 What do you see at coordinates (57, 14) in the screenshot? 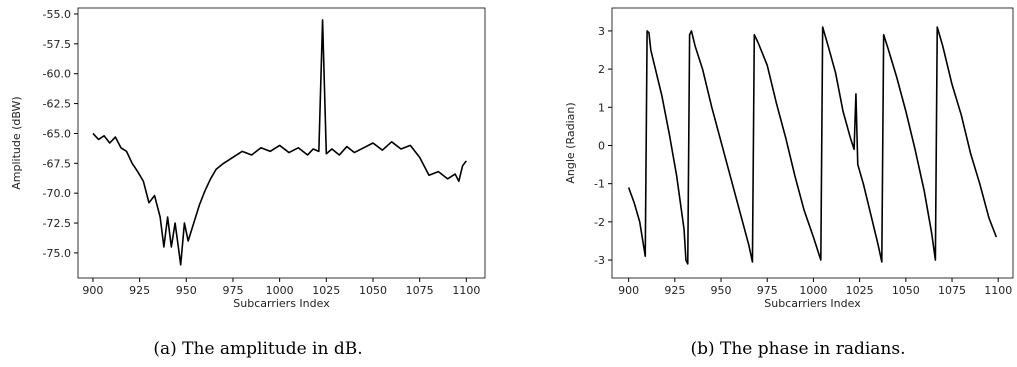
I see `y-tick-label: -55.0` at bounding box center [57, 14].